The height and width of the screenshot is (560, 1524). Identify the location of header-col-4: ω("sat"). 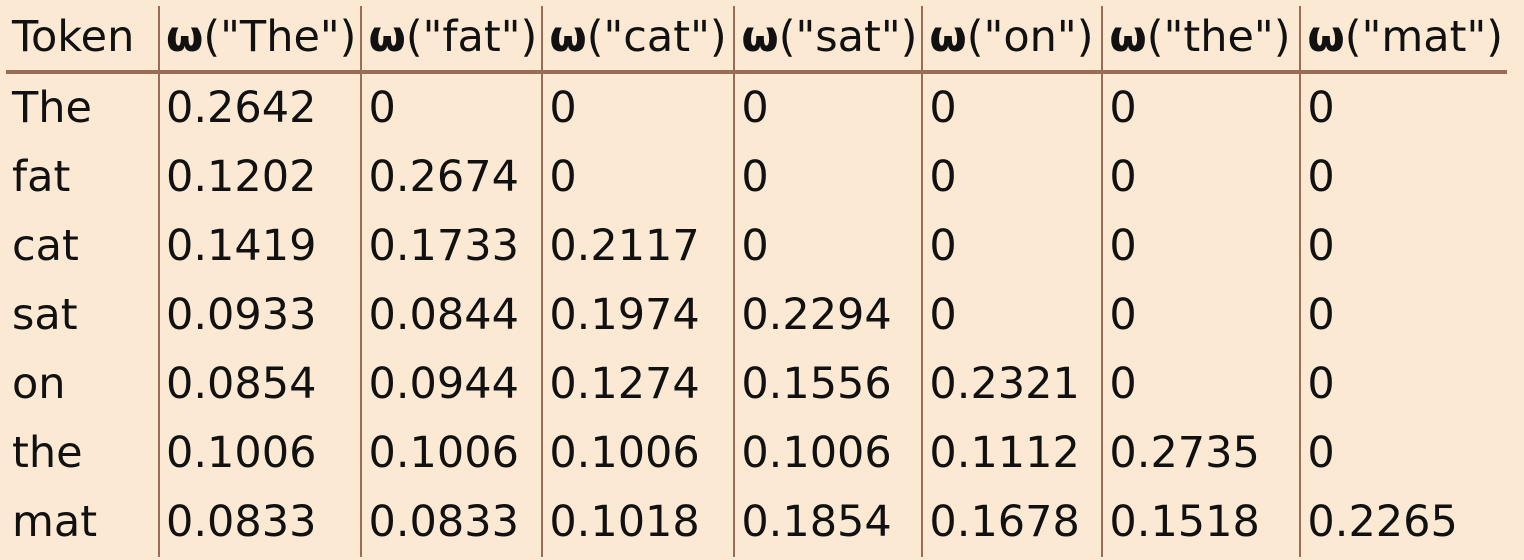
(827, 40).